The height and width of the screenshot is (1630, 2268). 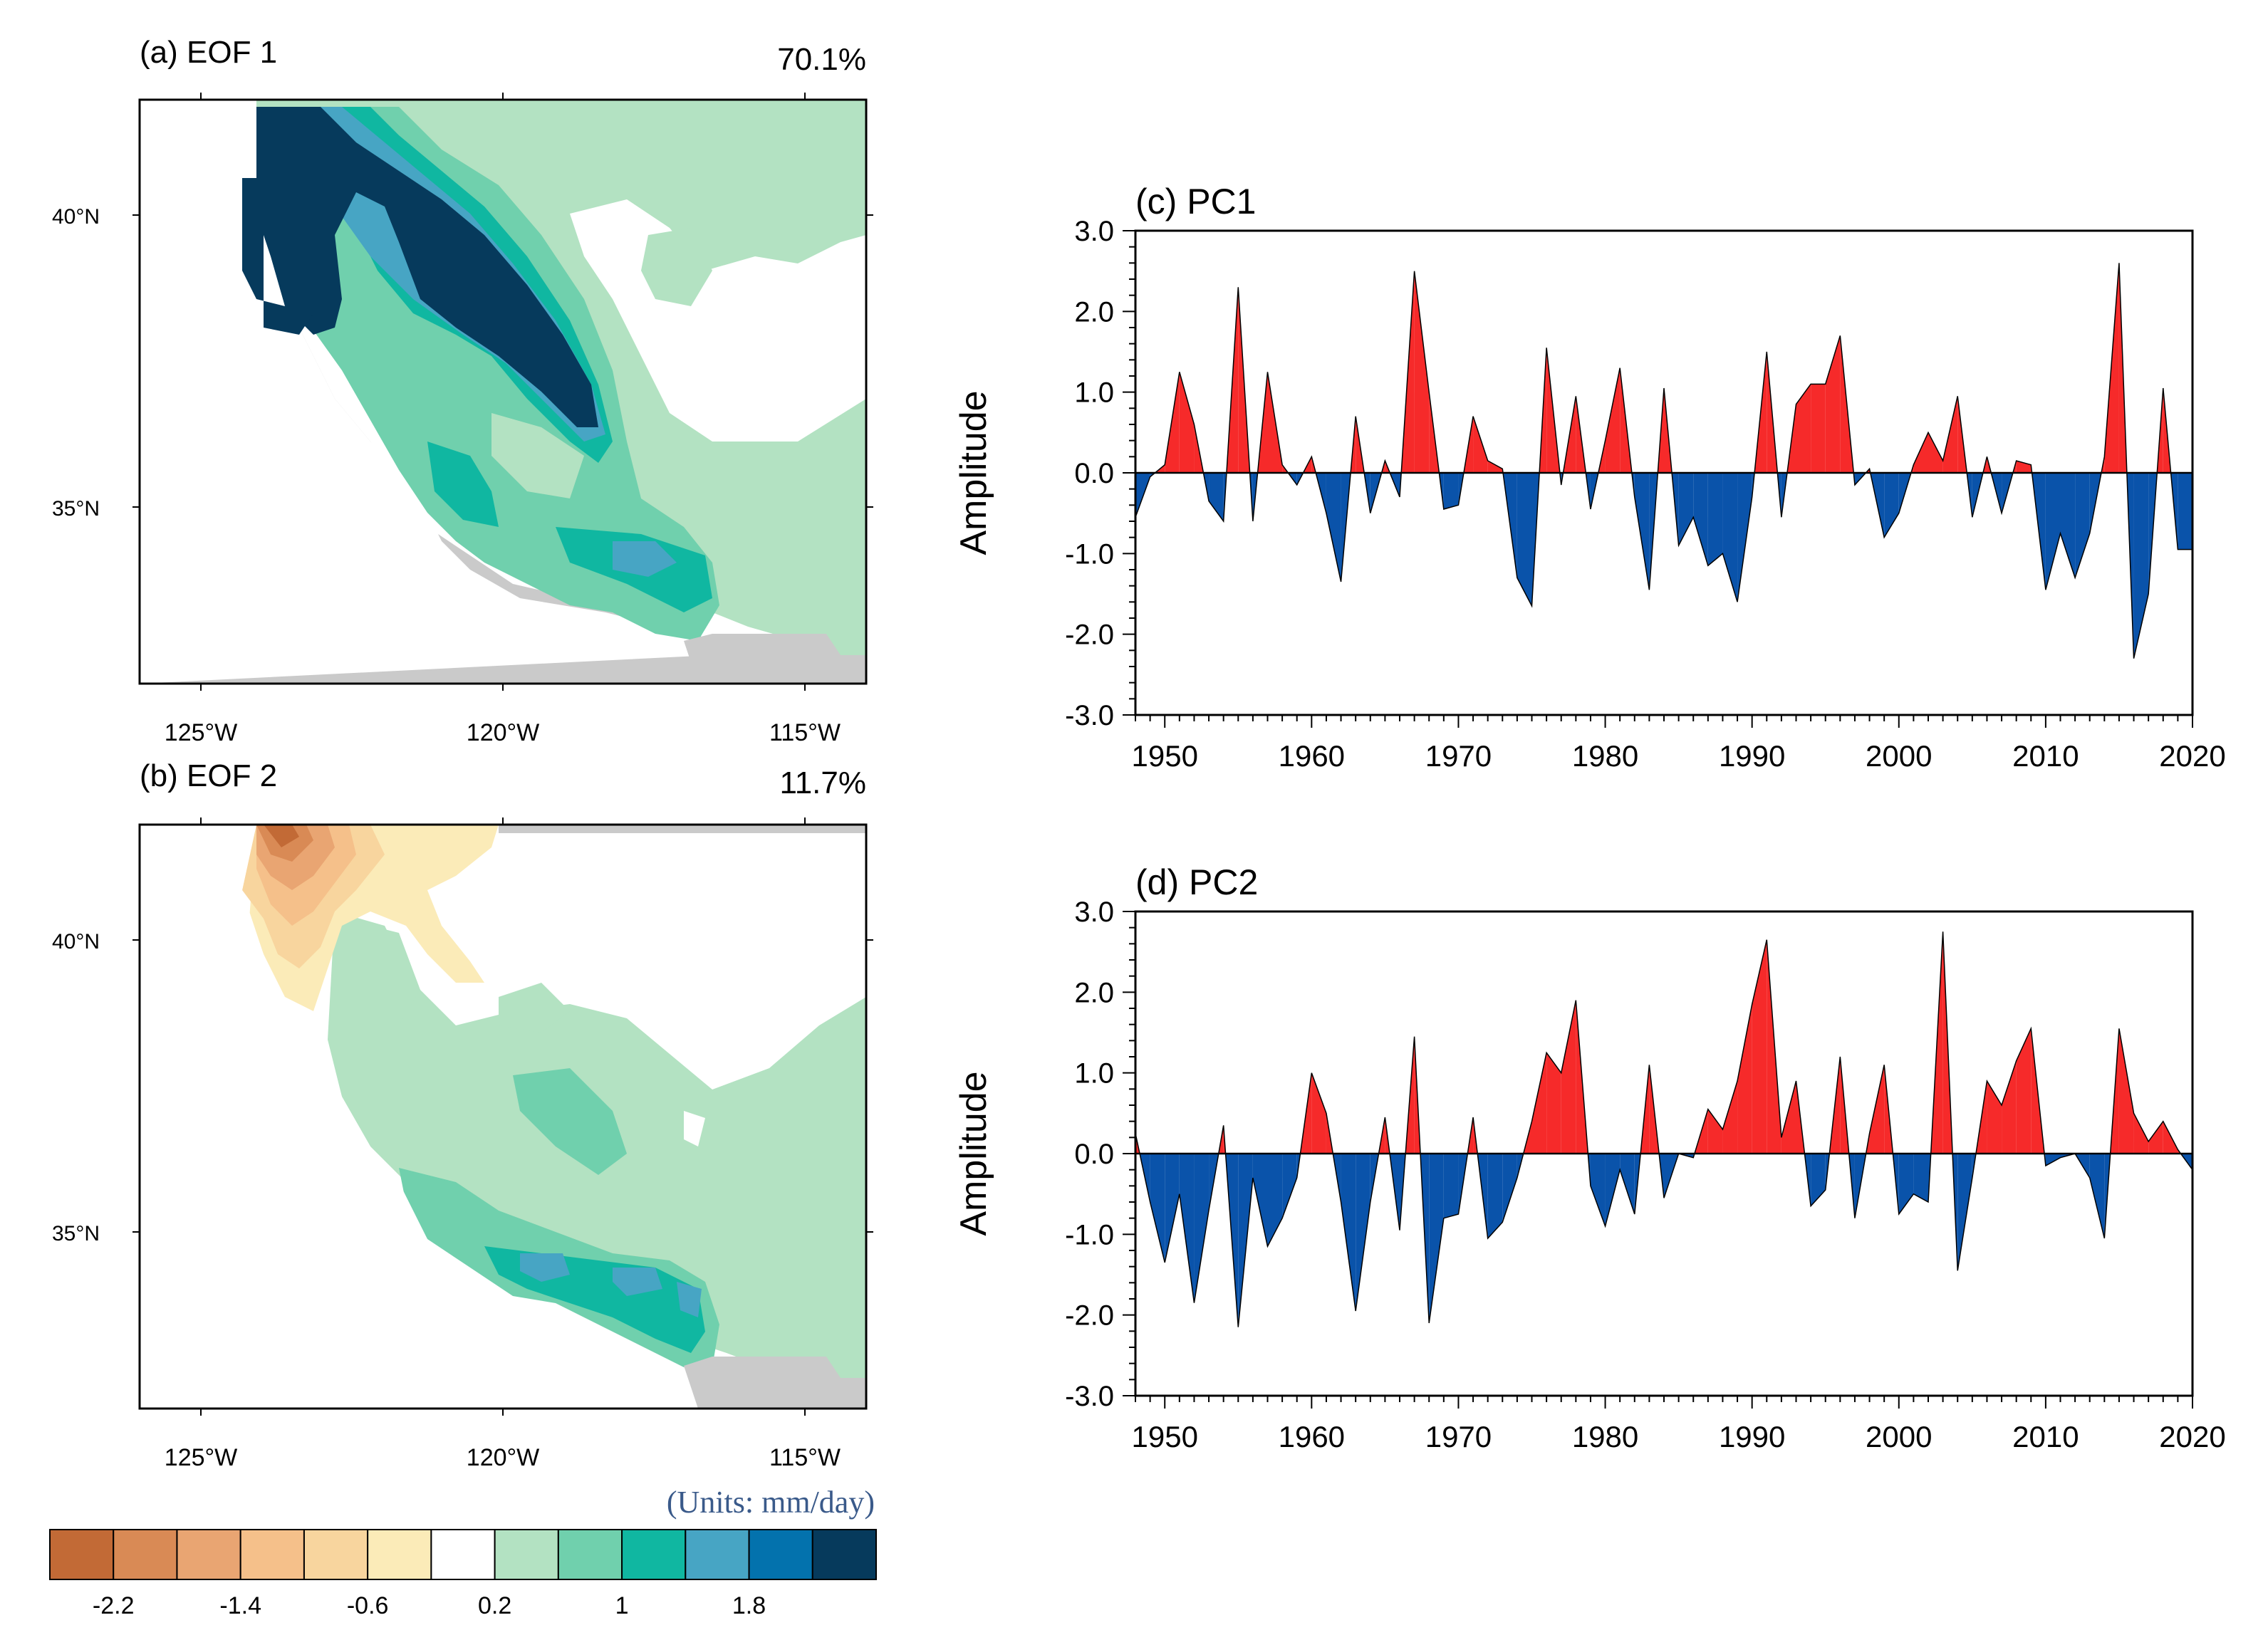 I want to click on x-tick-label: 1970, so click(x=1458, y=1437).